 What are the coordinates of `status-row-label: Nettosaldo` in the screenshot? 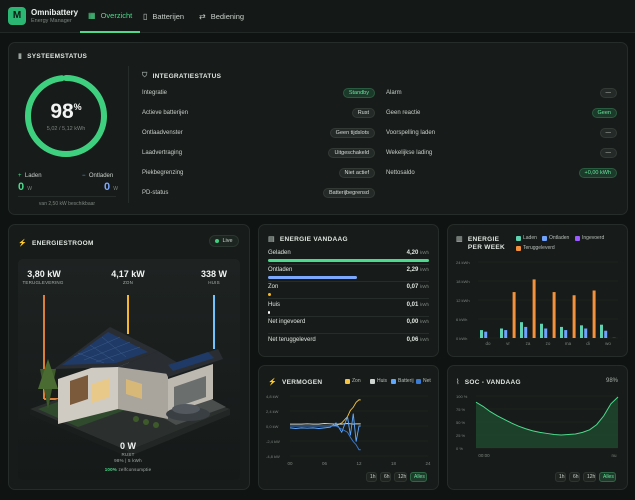 It's located at (400, 173).